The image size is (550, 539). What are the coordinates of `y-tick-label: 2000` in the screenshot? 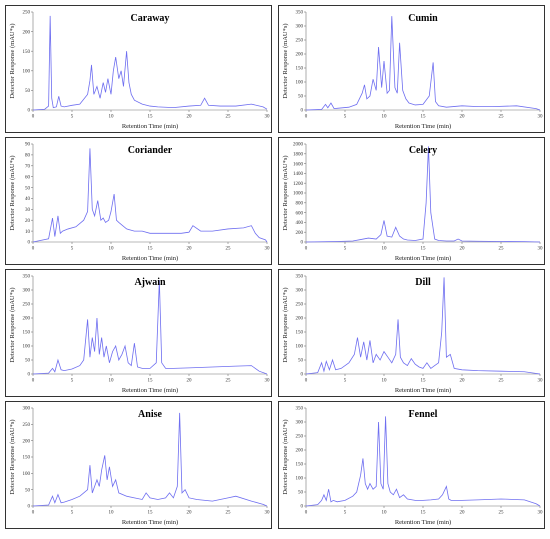 It's located at (298, 145).